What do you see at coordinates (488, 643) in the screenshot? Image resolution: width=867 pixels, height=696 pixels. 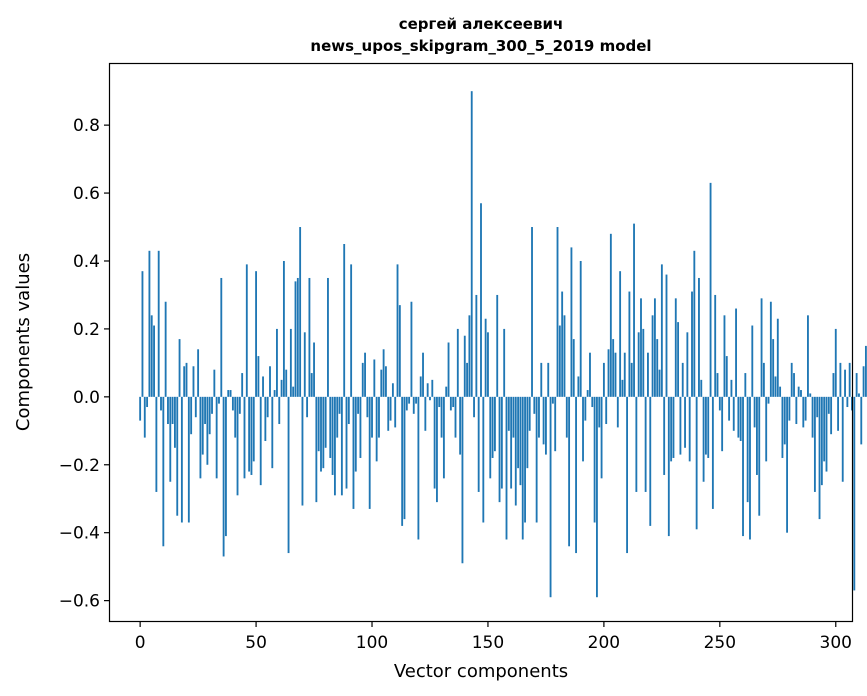 I see `x-tick-label: 150` at bounding box center [488, 643].